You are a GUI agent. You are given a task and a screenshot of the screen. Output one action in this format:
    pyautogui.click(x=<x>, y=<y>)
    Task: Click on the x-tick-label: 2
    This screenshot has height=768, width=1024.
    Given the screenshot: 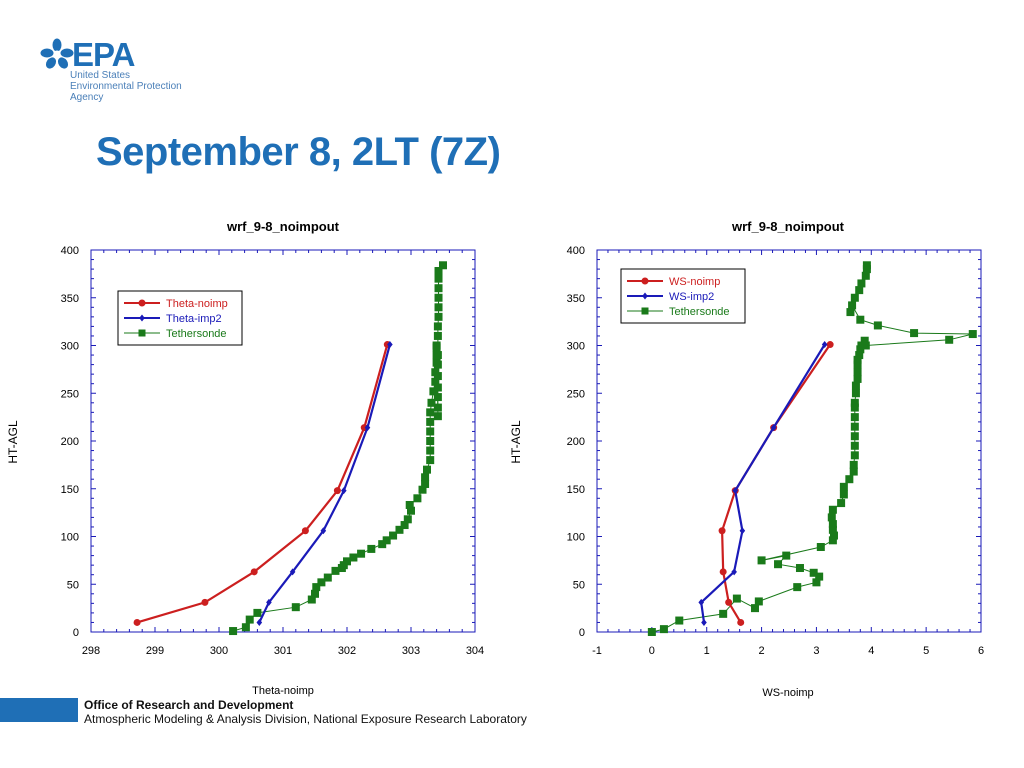 What is the action you would take?
    pyautogui.click(x=762, y=651)
    